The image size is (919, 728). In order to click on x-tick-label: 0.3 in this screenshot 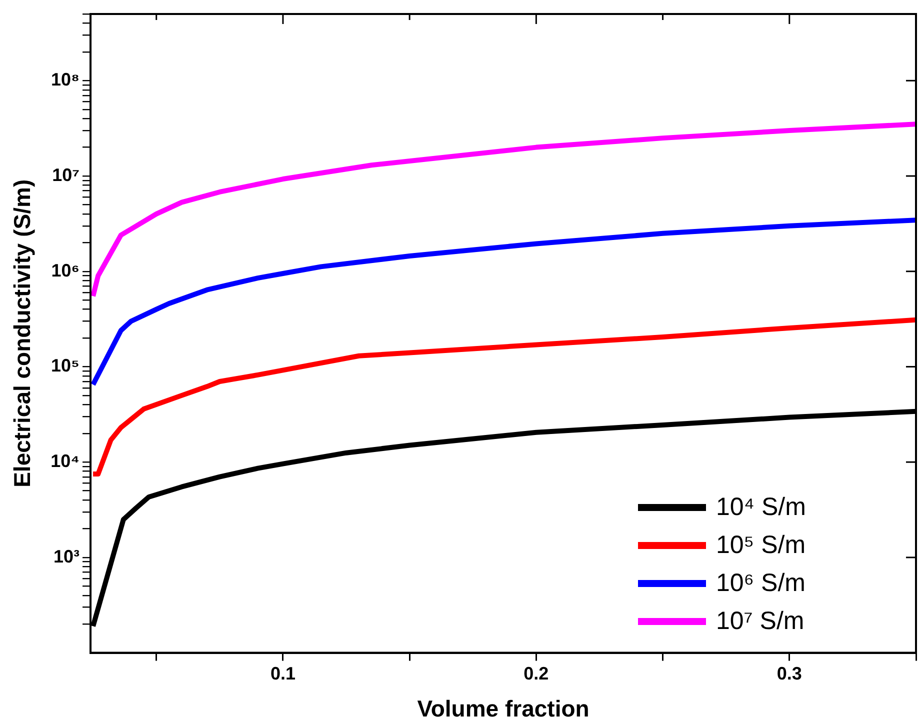, I will do `click(789, 674)`.